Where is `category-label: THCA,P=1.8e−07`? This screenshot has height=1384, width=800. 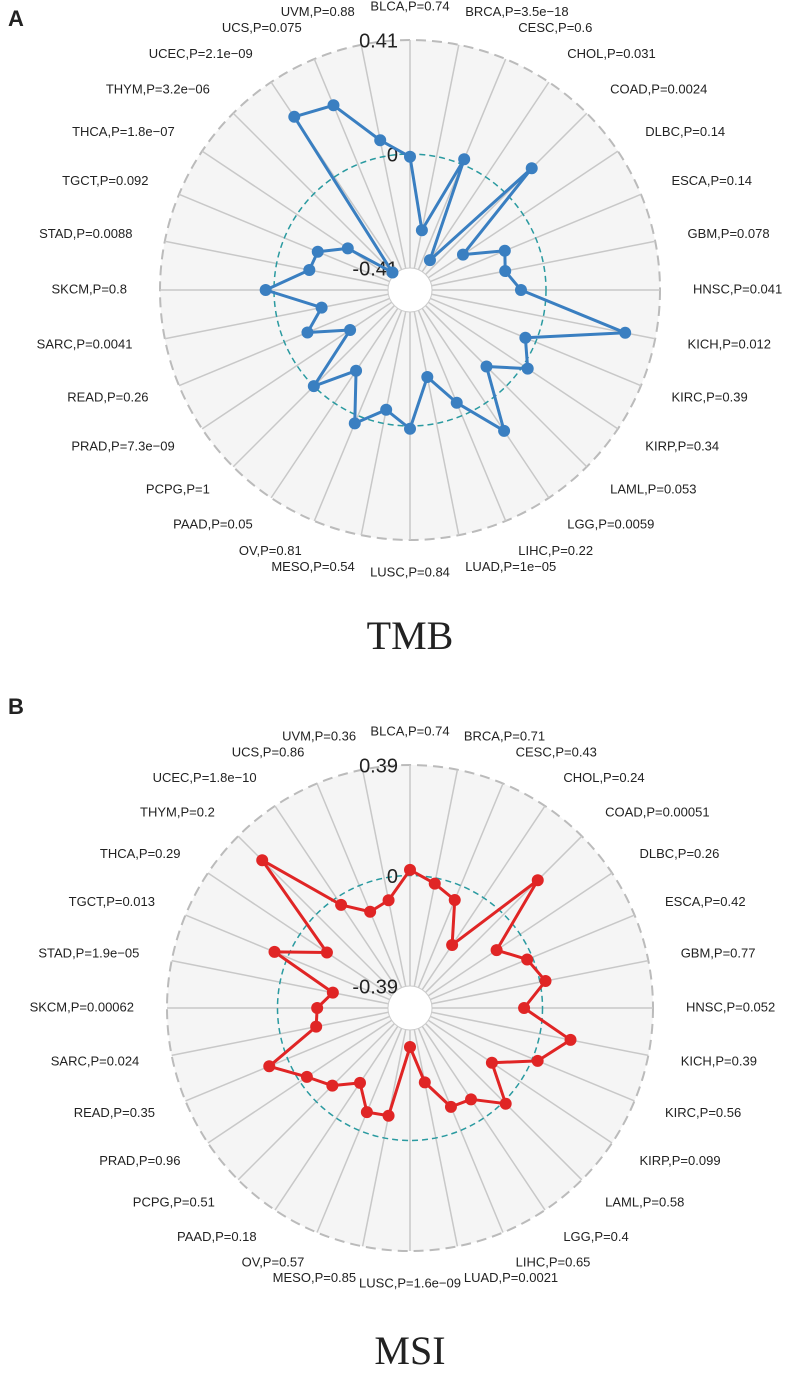 category-label: THCA,P=1.8e−07 is located at coordinates (123, 131).